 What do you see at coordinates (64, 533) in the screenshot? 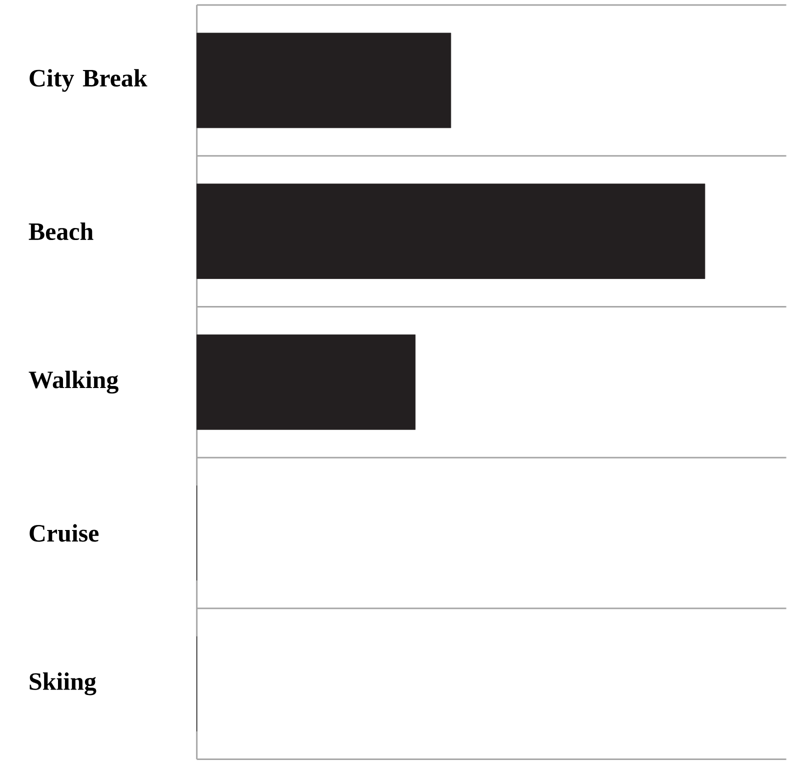
I see `y-tick-label: Cruise` at bounding box center [64, 533].